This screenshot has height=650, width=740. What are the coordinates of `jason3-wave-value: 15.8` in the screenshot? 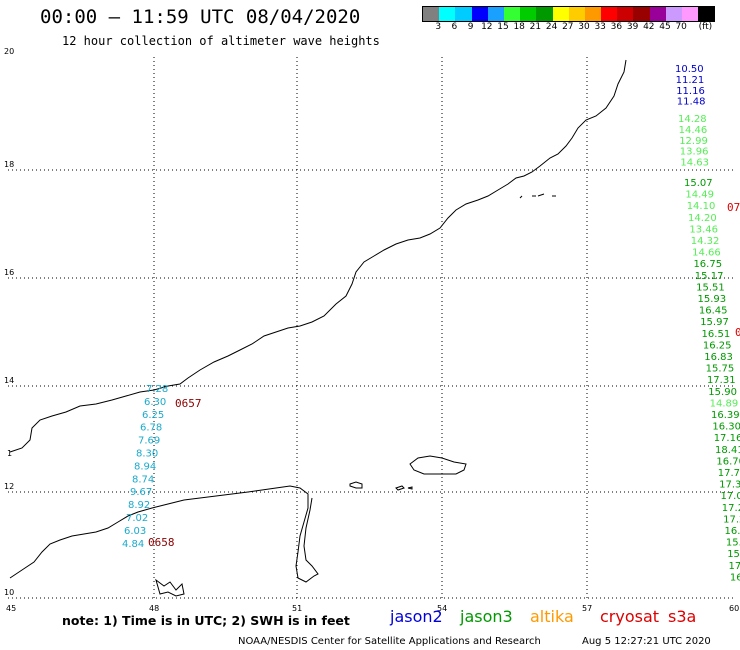 It's located at (733, 543).